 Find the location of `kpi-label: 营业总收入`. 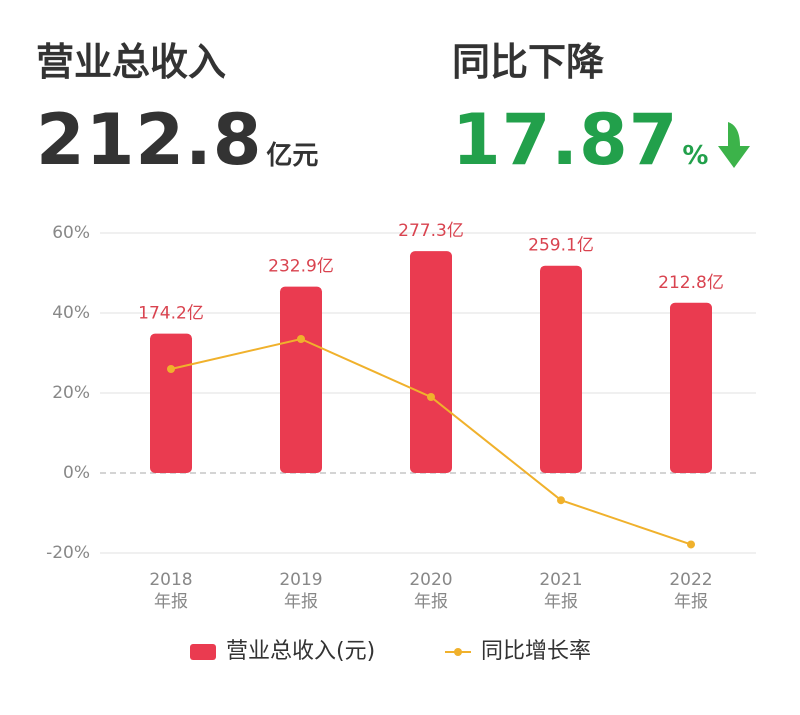

kpi-label: 营业总收入 is located at coordinates (131, 62).